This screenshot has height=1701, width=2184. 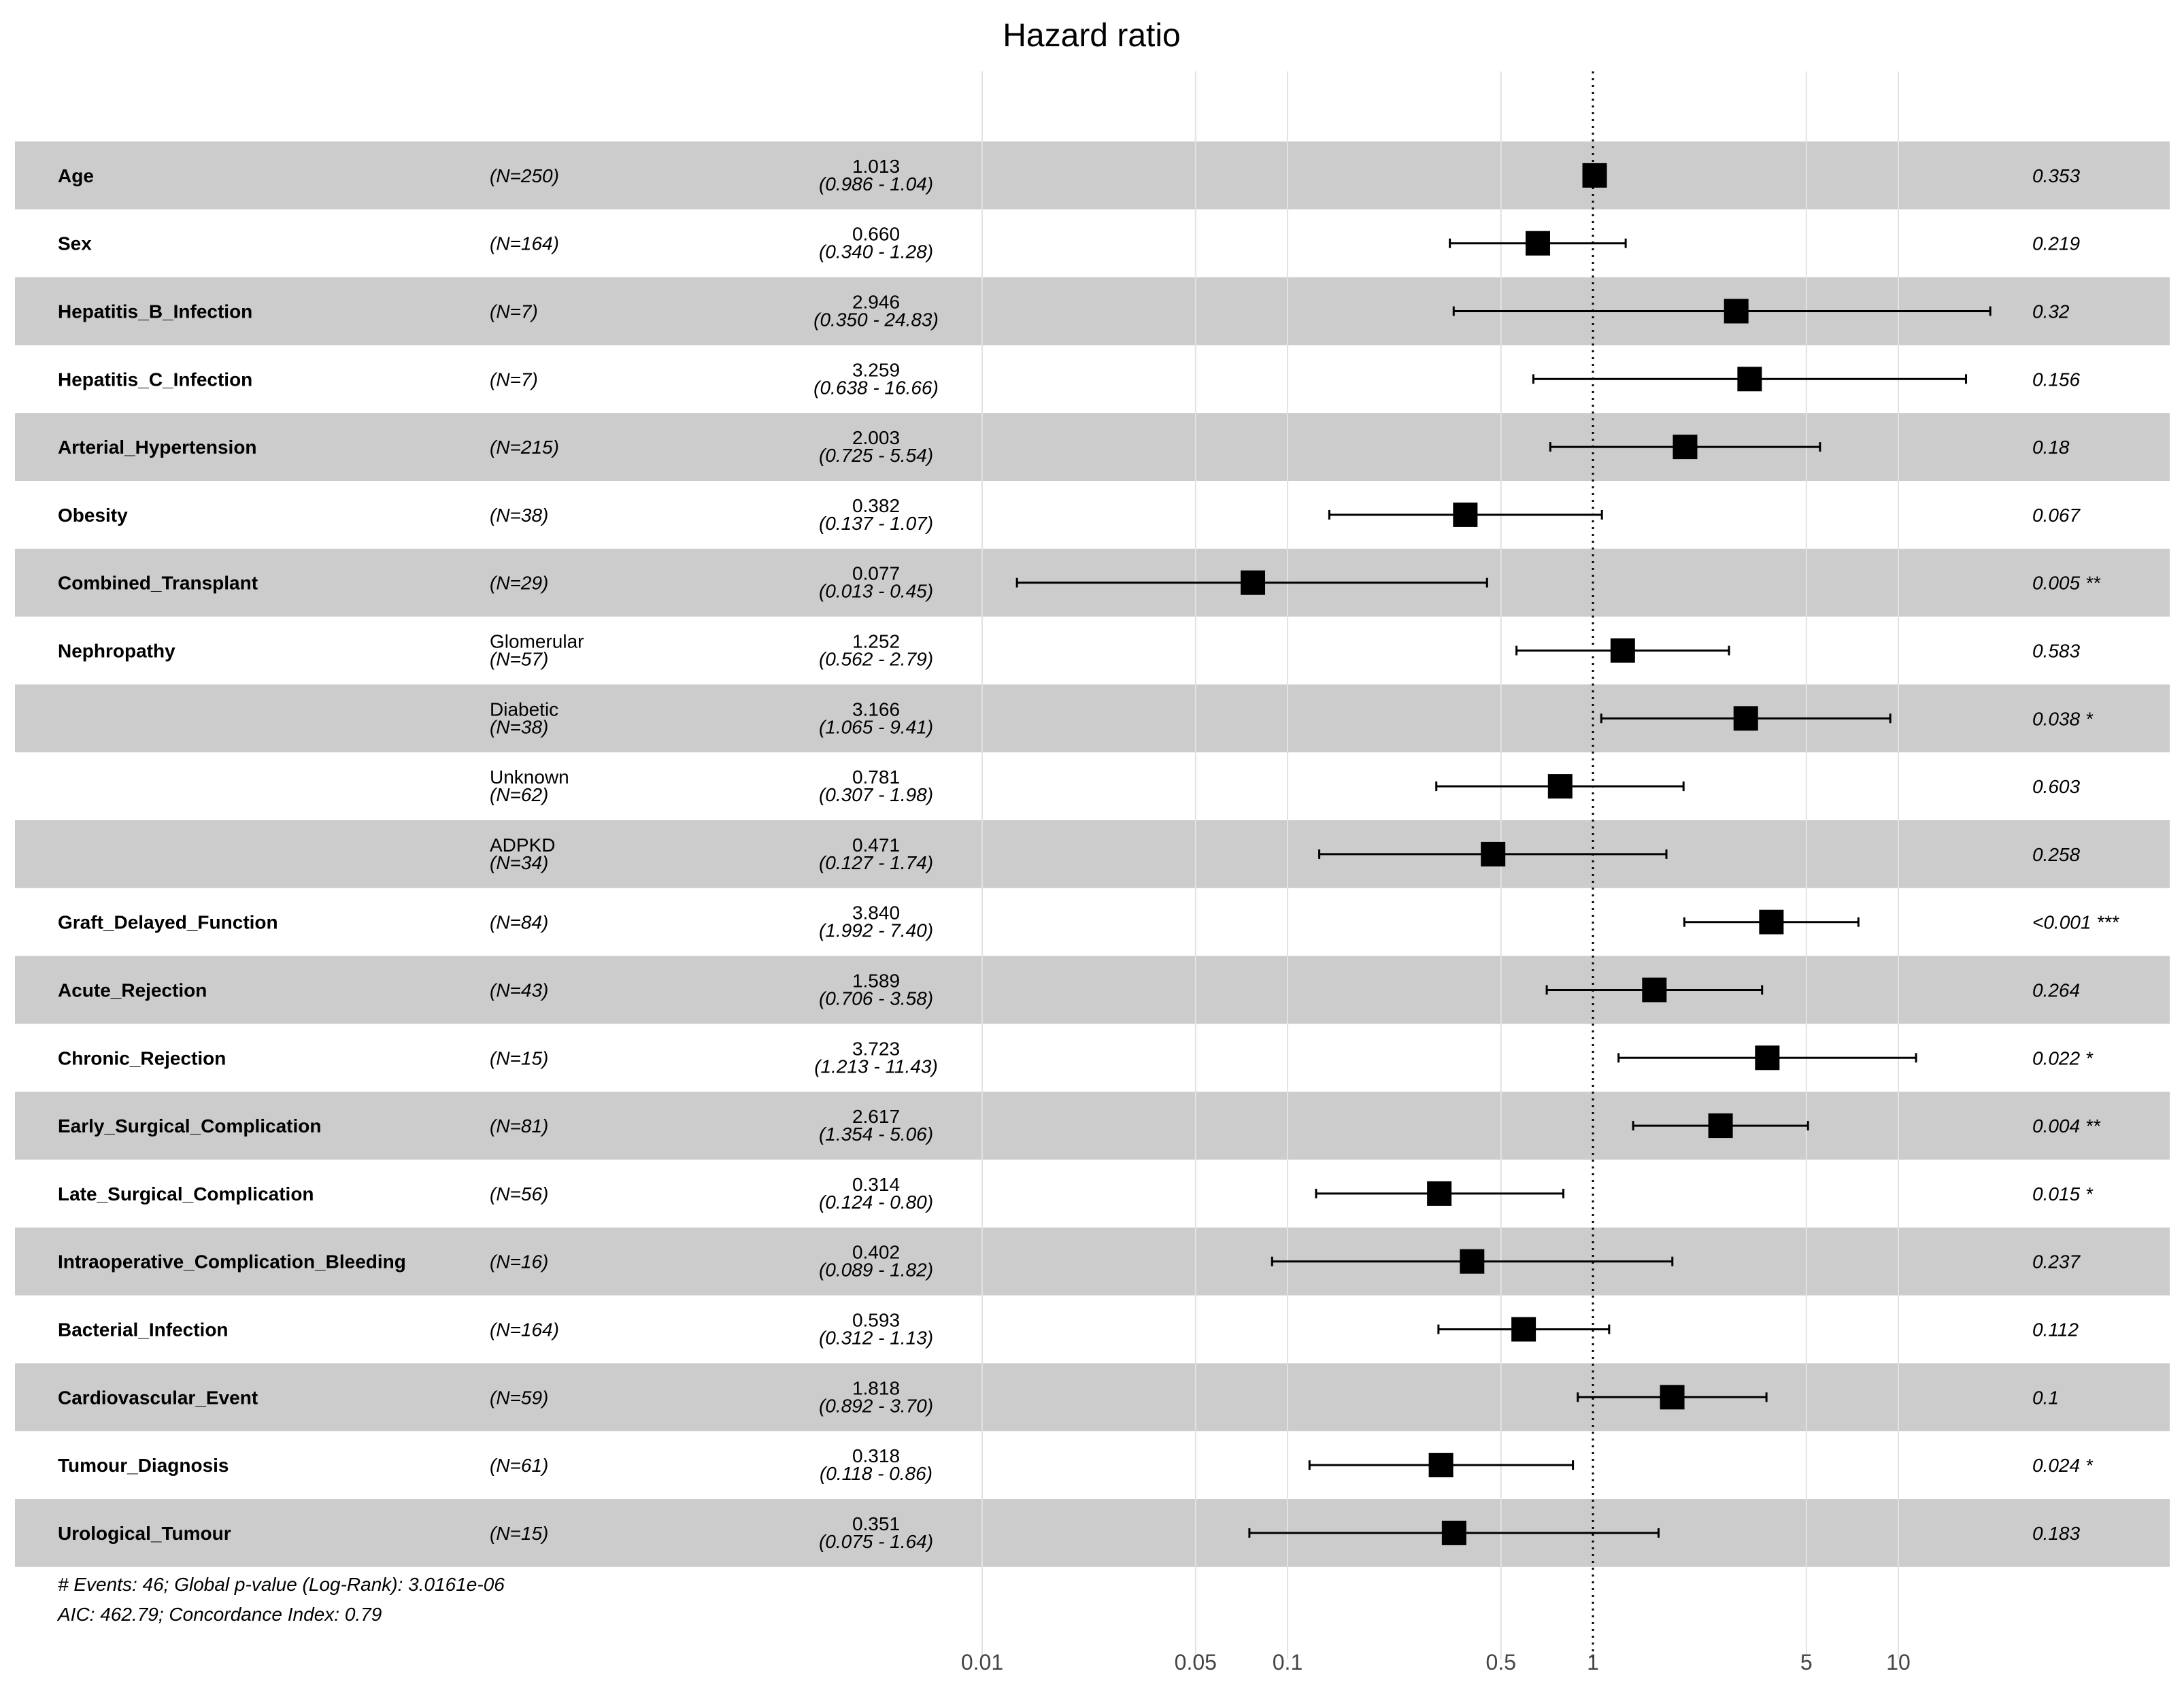 I want to click on hr-value: 1.589, so click(x=876, y=981).